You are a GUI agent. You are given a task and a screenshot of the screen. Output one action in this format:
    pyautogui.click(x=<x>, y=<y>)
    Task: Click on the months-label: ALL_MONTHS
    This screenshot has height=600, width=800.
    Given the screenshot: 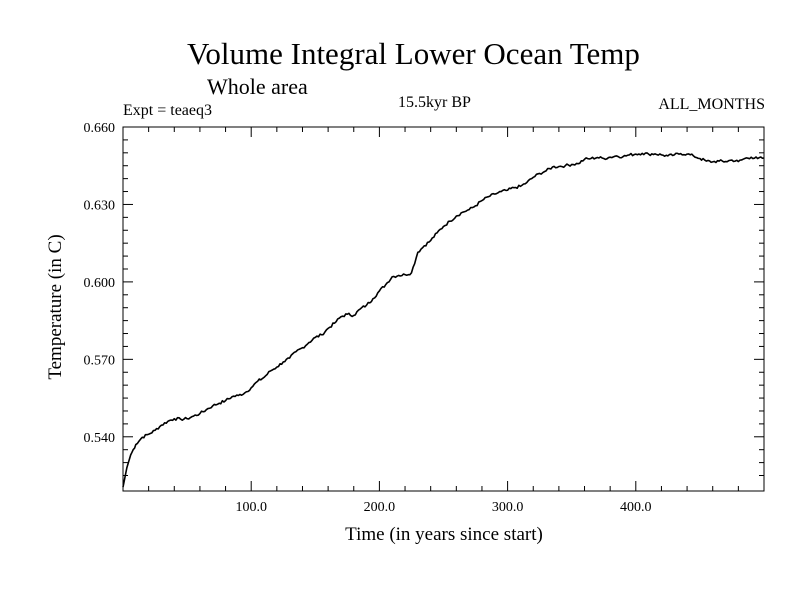 What is the action you would take?
    pyautogui.click(x=711, y=104)
    